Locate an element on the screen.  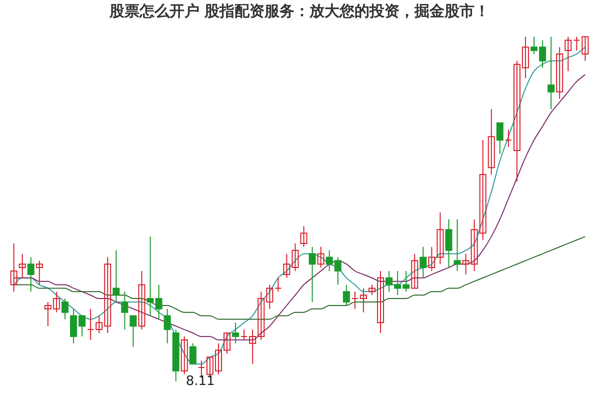
chart-title: 股票怎么开户 股指配资服务：放大您的投资，掘金股市！ is located at coordinates (299, 11).